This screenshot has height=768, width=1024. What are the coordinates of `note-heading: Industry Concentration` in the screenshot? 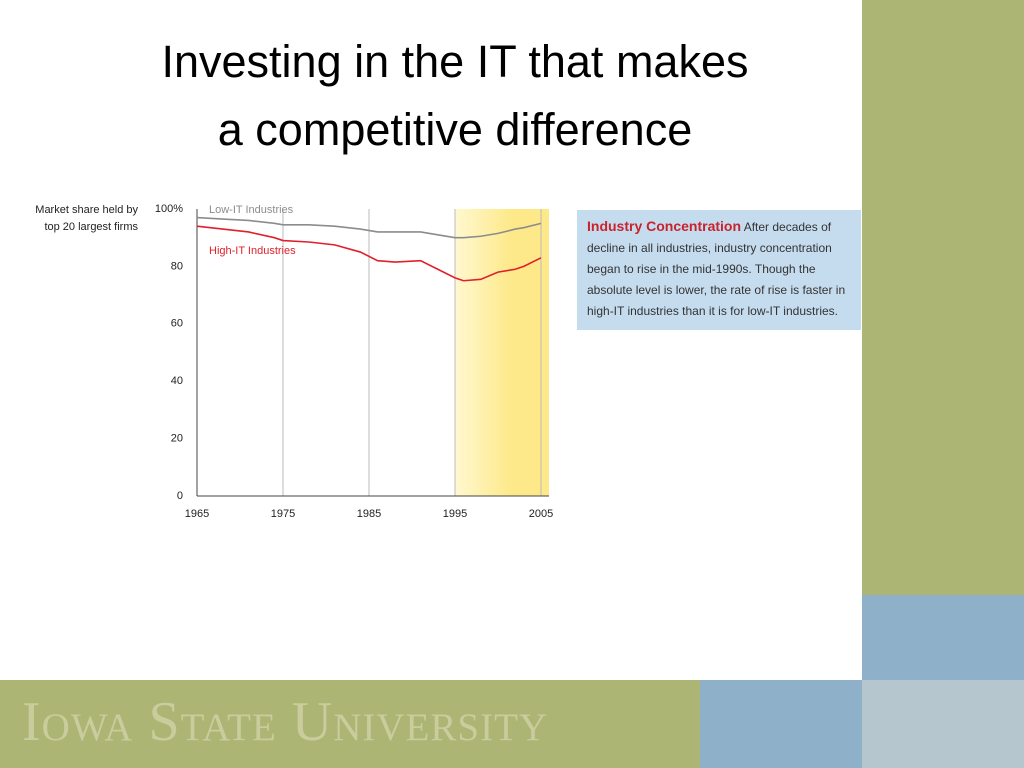 It's located at (664, 226).